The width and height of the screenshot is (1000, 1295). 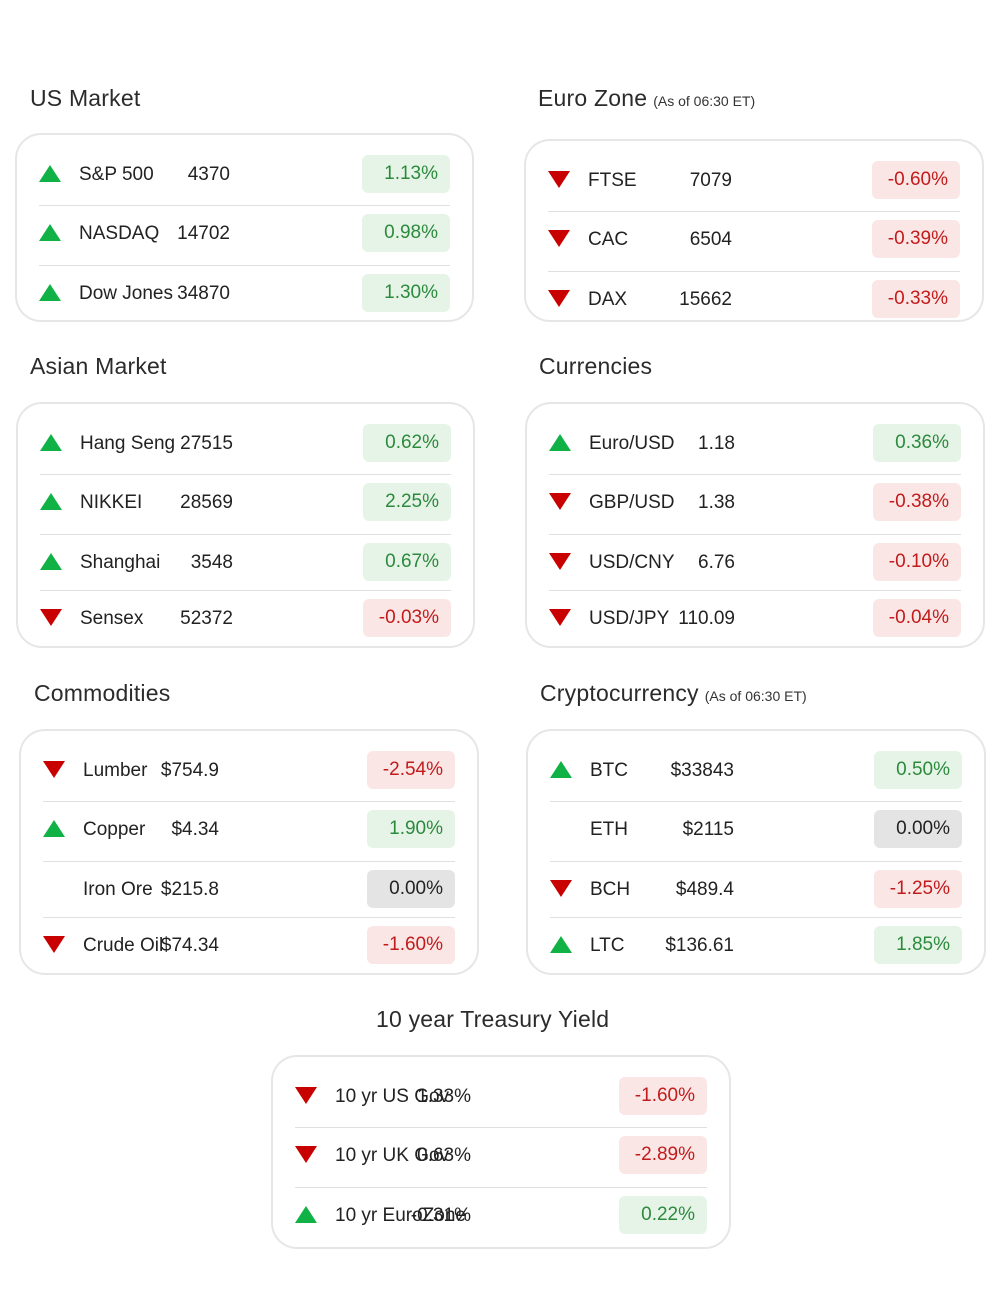 I want to click on market-row-nikkei: NIKKEI 28569 2.25%, so click(x=245, y=503).